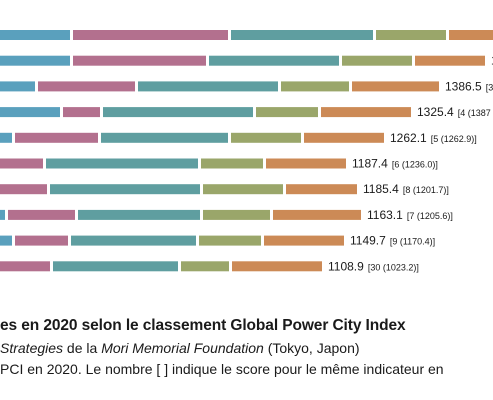 The height and width of the screenshot is (400, 493). Describe the element at coordinates (406, 189) in the screenshot. I see `bar-score-label: 1185.4 [8 (1201.7)]` at that location.